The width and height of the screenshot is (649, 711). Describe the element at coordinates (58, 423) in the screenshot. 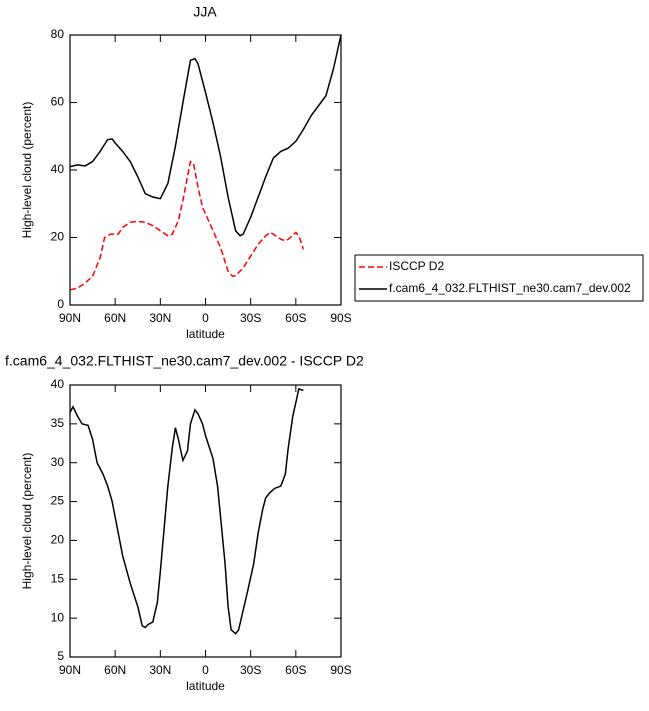

I see `y-tick-label: 35` at that location.